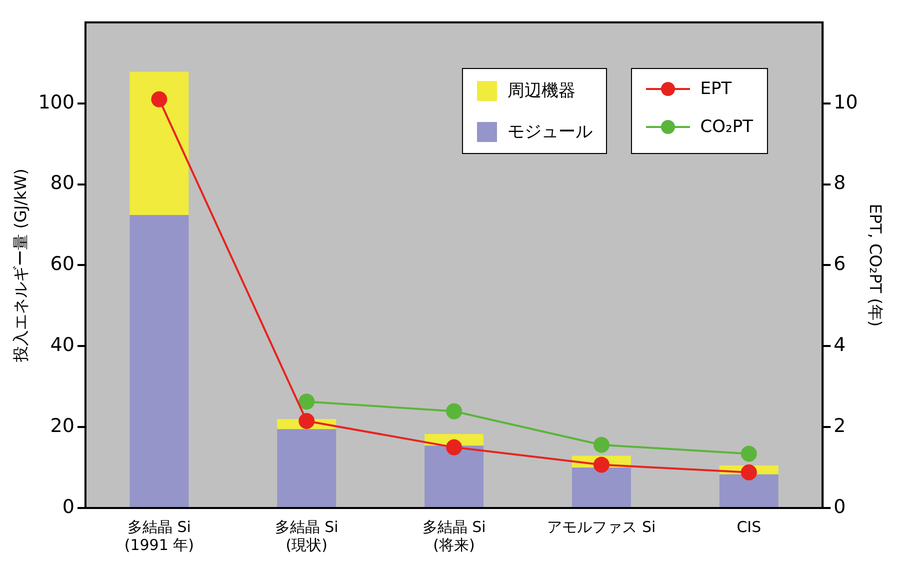  Describe the element at coordinates (726, 127) in the screenshot. I see `legend-label: CO₂PT` at that location.